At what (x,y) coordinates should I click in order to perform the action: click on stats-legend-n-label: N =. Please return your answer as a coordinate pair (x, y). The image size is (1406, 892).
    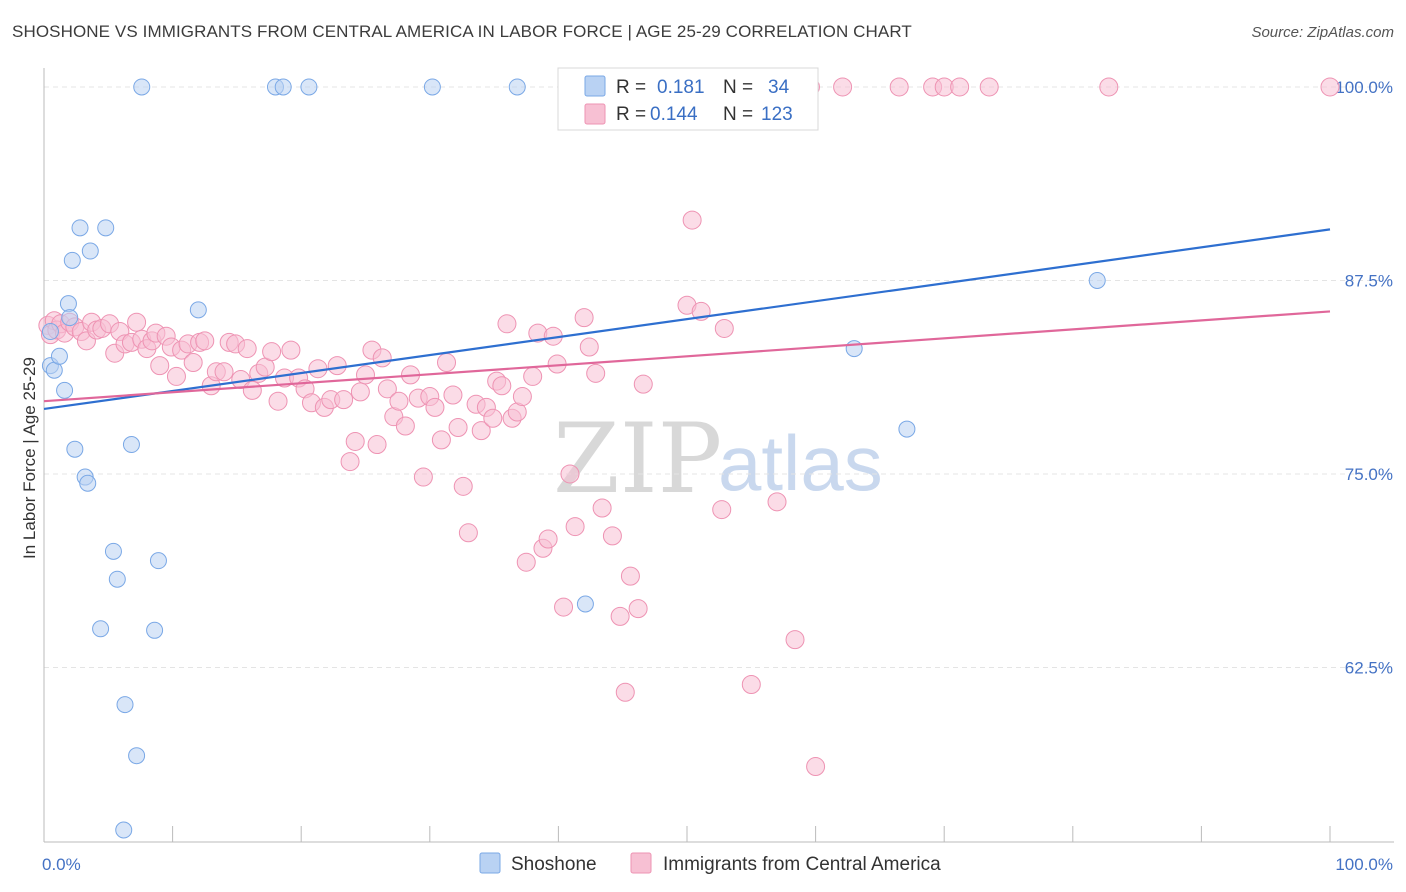
    Looking at the image, I should click on (738, 87).